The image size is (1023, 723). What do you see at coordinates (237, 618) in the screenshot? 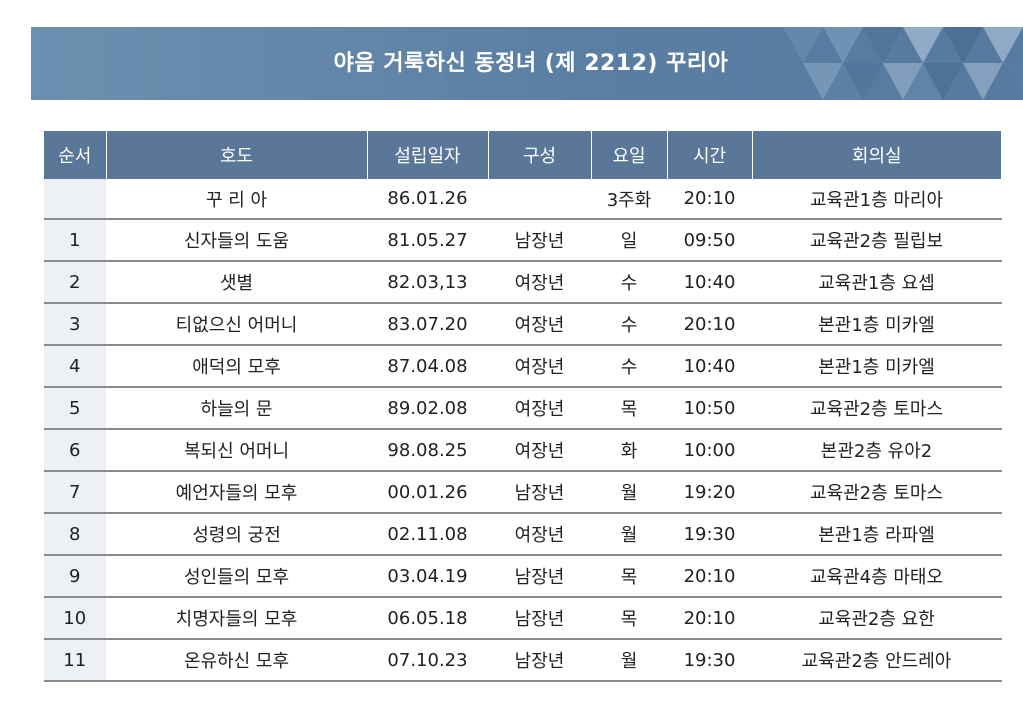
I see `name-cell: 치명자들의 모후` at bounding box center [237, 618].